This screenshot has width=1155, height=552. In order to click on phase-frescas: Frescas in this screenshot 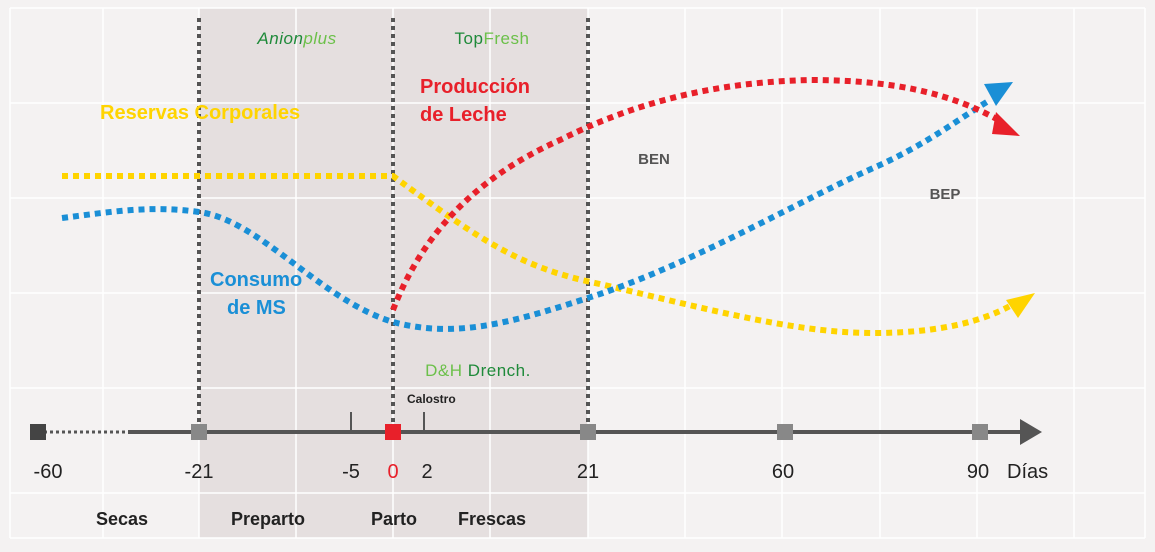, I will do `click(492, 519)`.